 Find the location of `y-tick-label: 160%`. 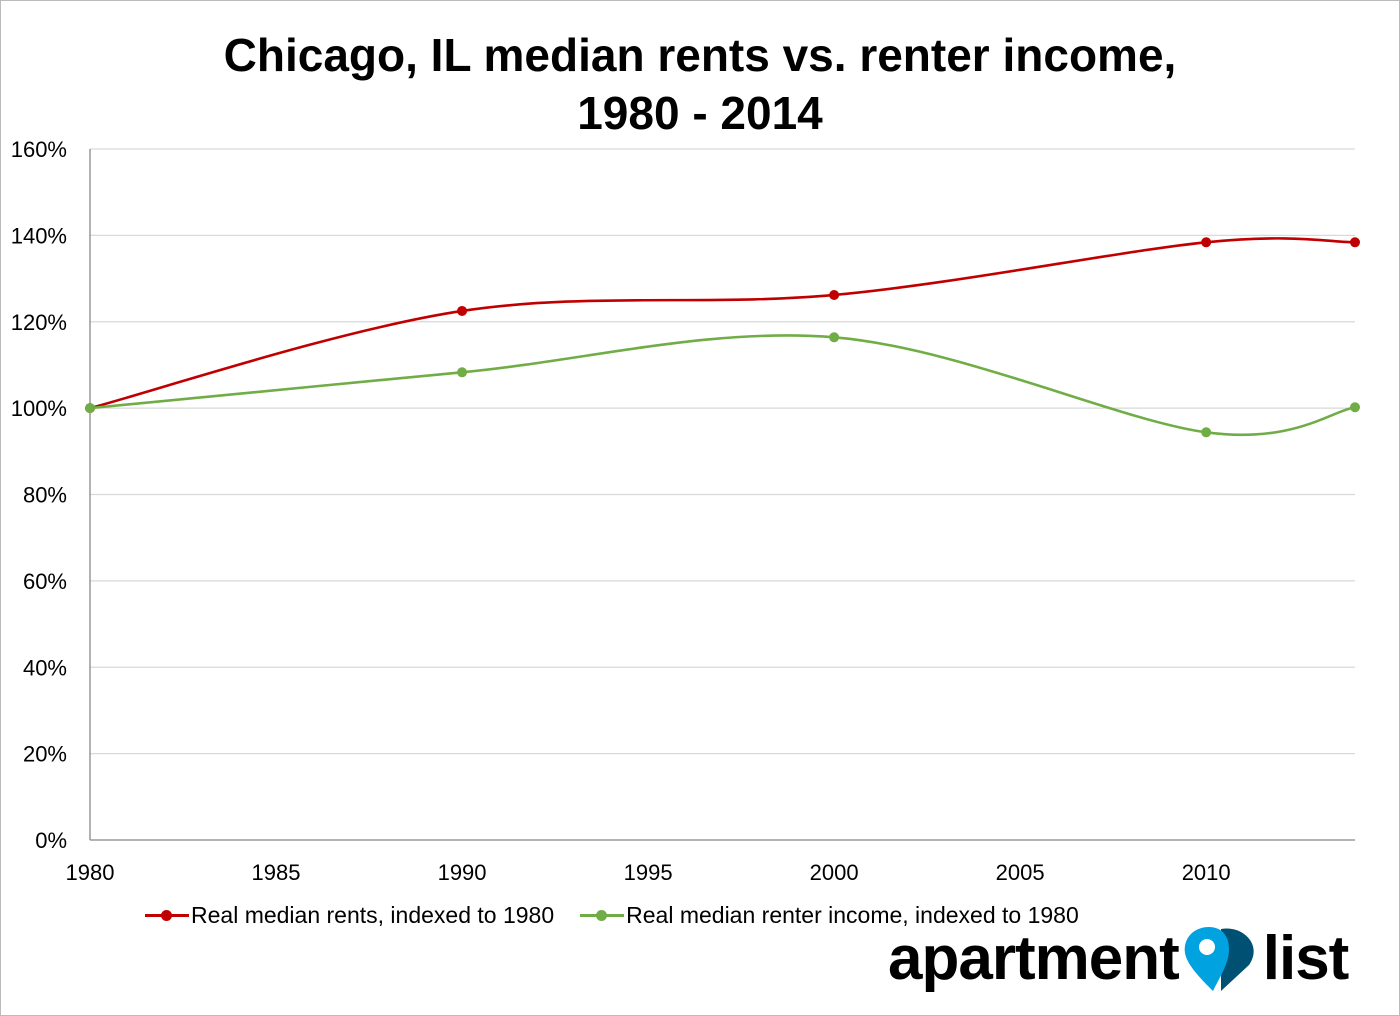

y-tick-label: 160% is located at coordinates (39, 149).